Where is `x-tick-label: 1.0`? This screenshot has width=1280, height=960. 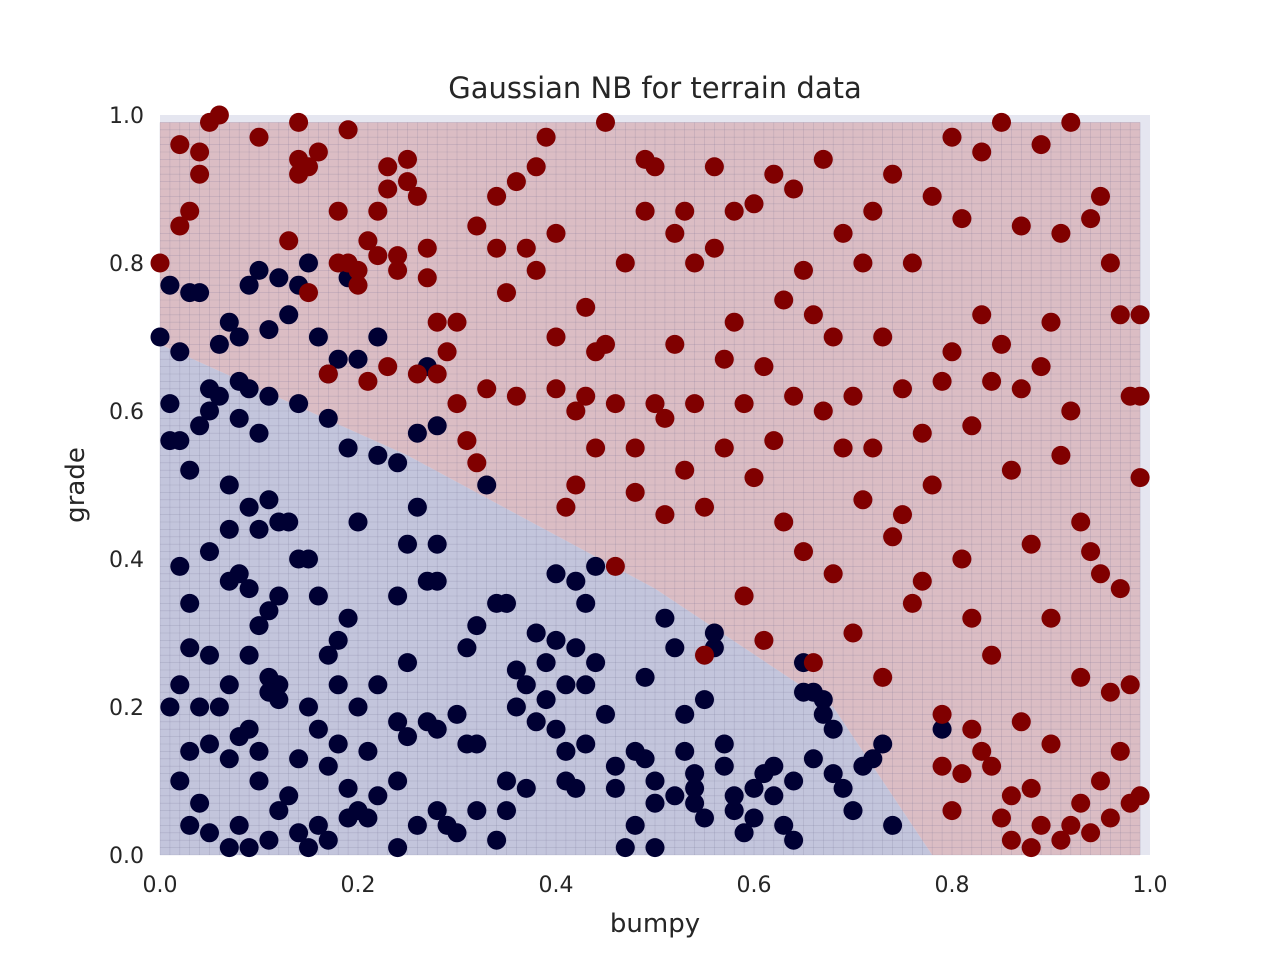
x-tick-label: 1.0 is located at coordinates (1150, 885).